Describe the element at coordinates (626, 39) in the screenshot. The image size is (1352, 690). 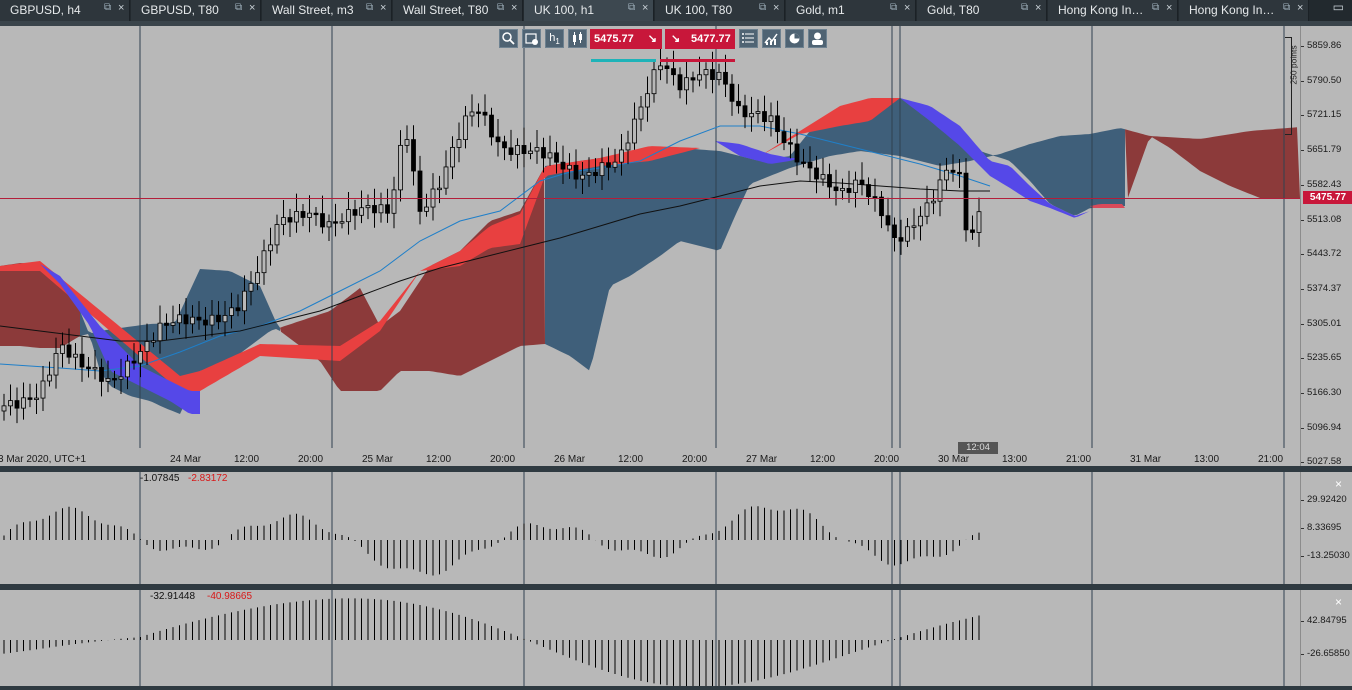
I see `sell-button: 5475.77 ↘` at that location.